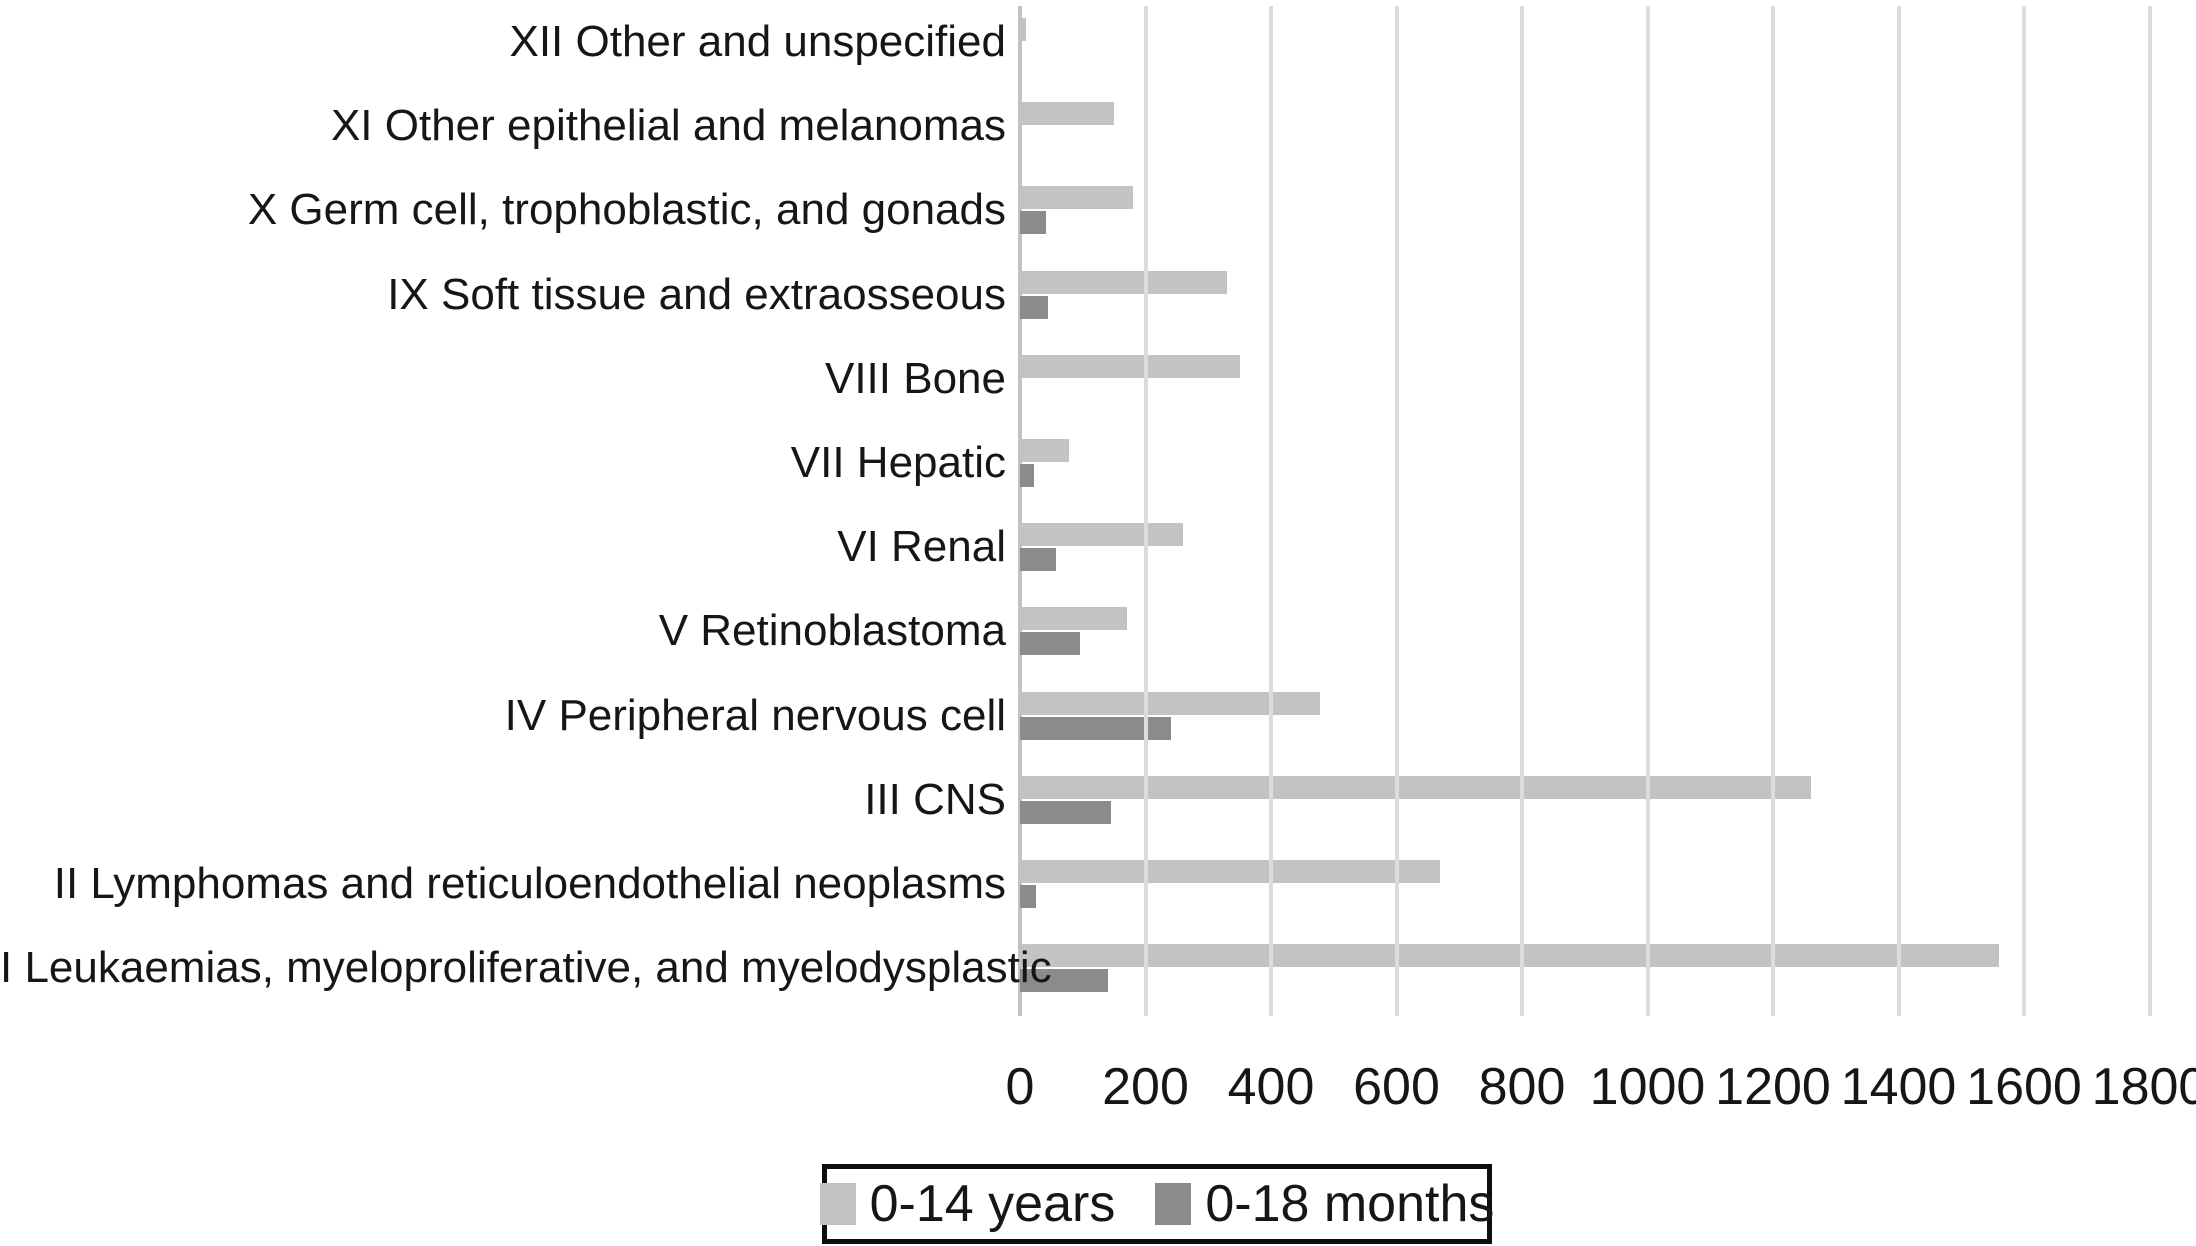 The image size is (2196, 1246). I want to click on x-tick-label-600: 600, so click(1396, 1087).